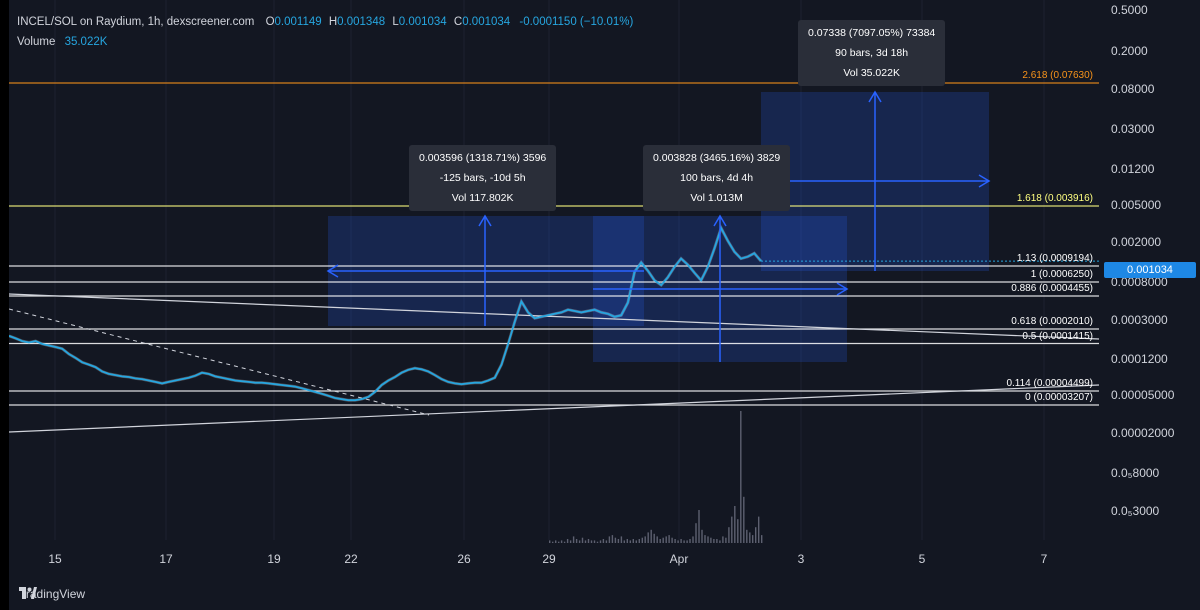 This screenshot has height=610, width=1200. Describe the element at coordinates (1139, 282) in the screenshot. I see `price-tick-label: 0.0008000` at that location.